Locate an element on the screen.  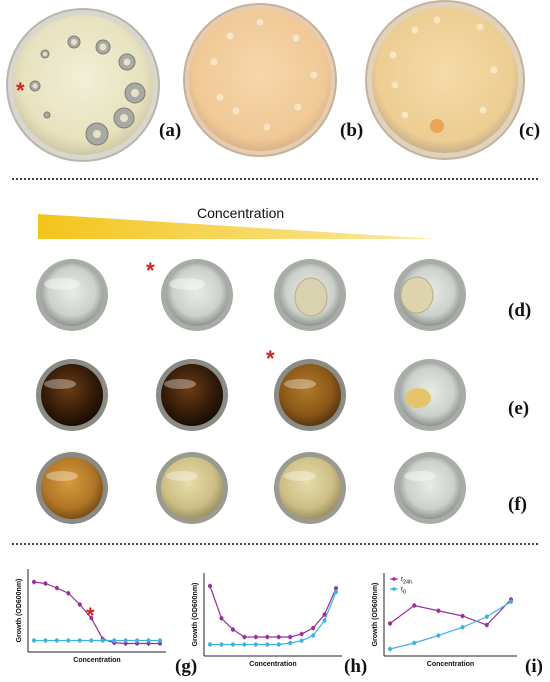
chart-g: Growth (OD600nm) Concentration is located at coordinates (91, 616).